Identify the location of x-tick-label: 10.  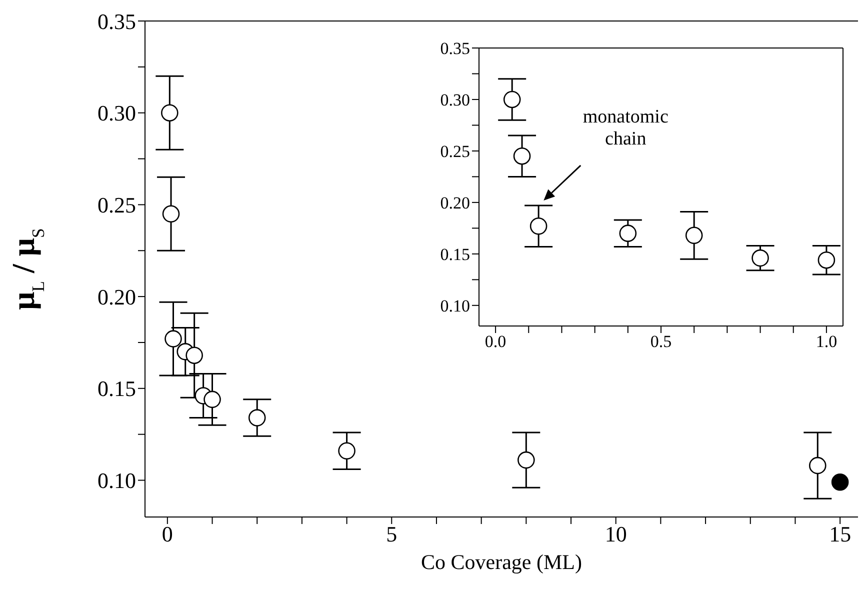
(615, 534).